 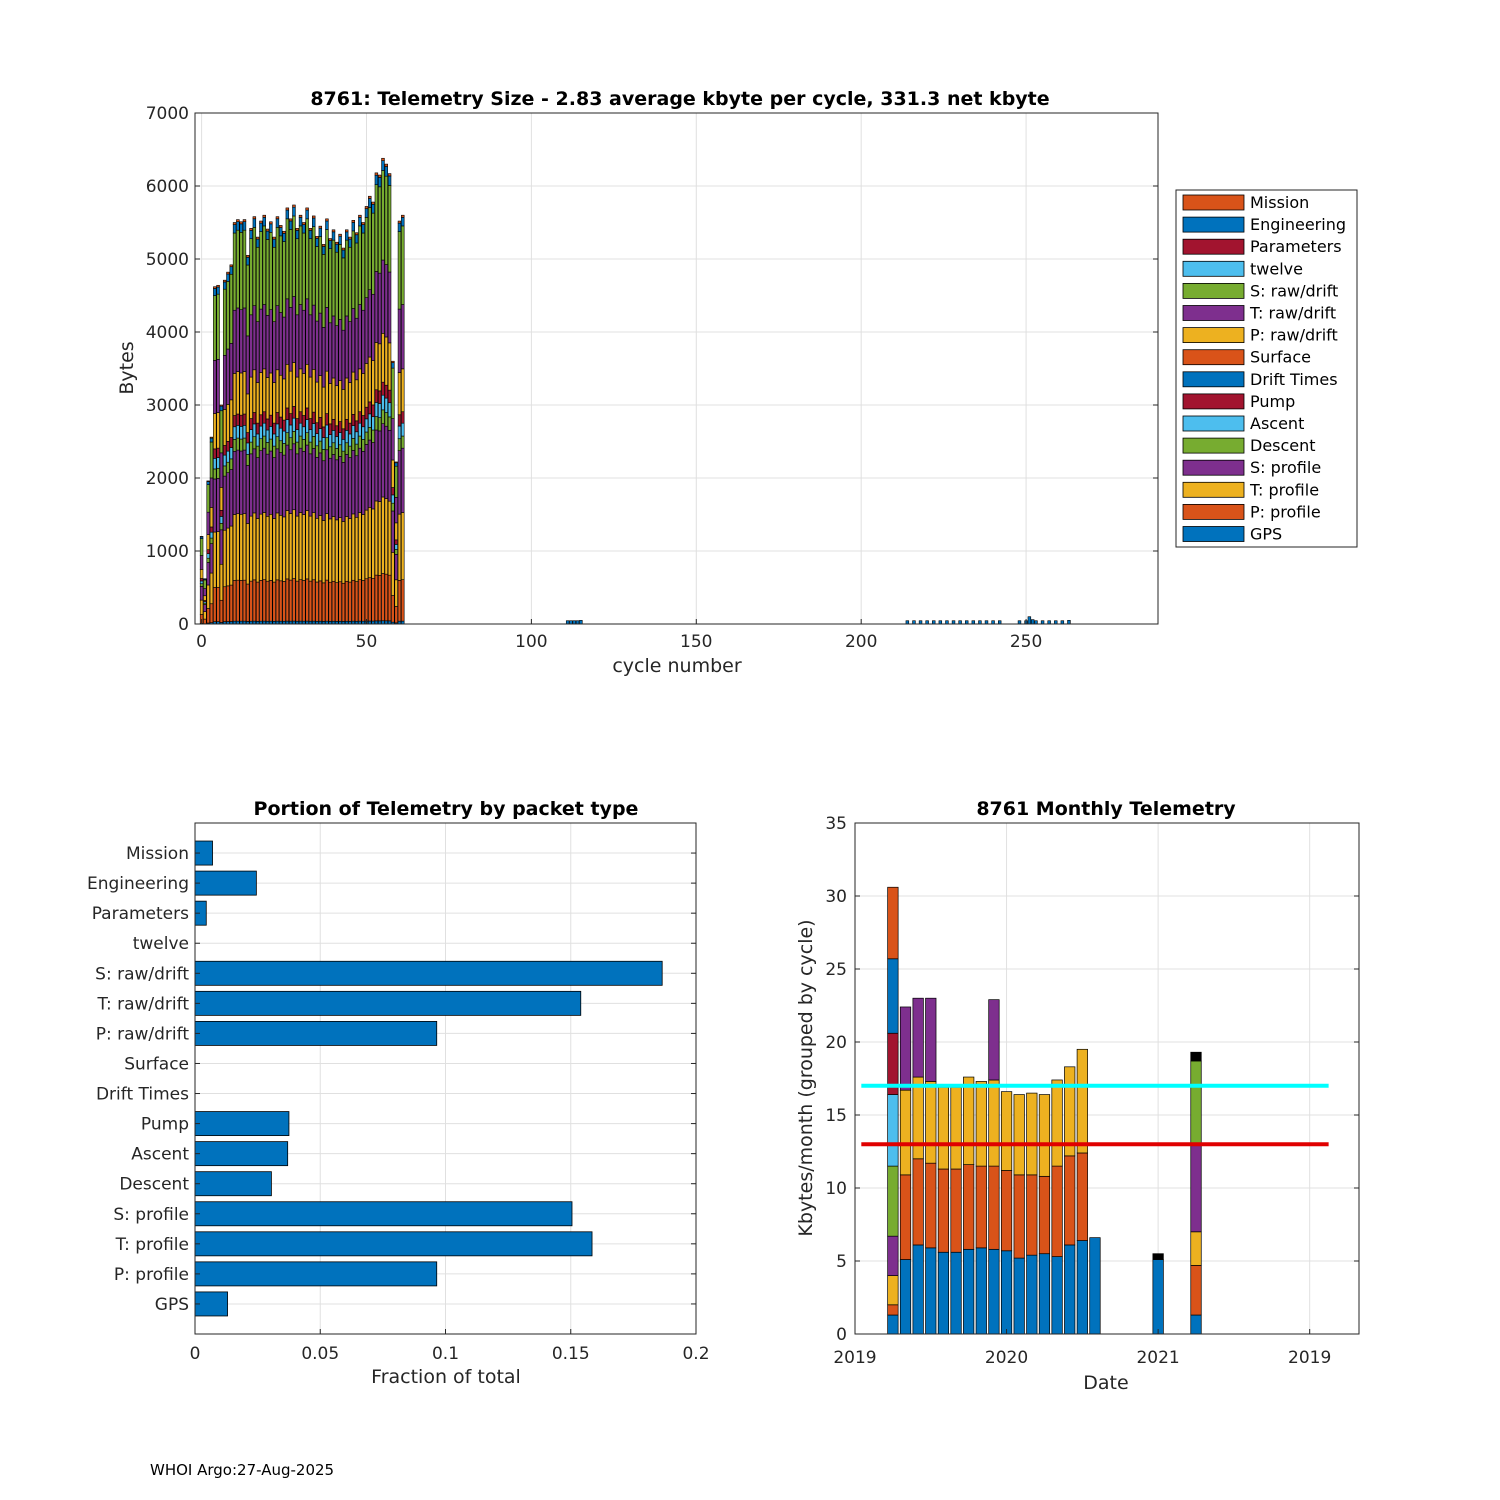 I want to click on category-label: Ascent, so click(x=160, y=1155).